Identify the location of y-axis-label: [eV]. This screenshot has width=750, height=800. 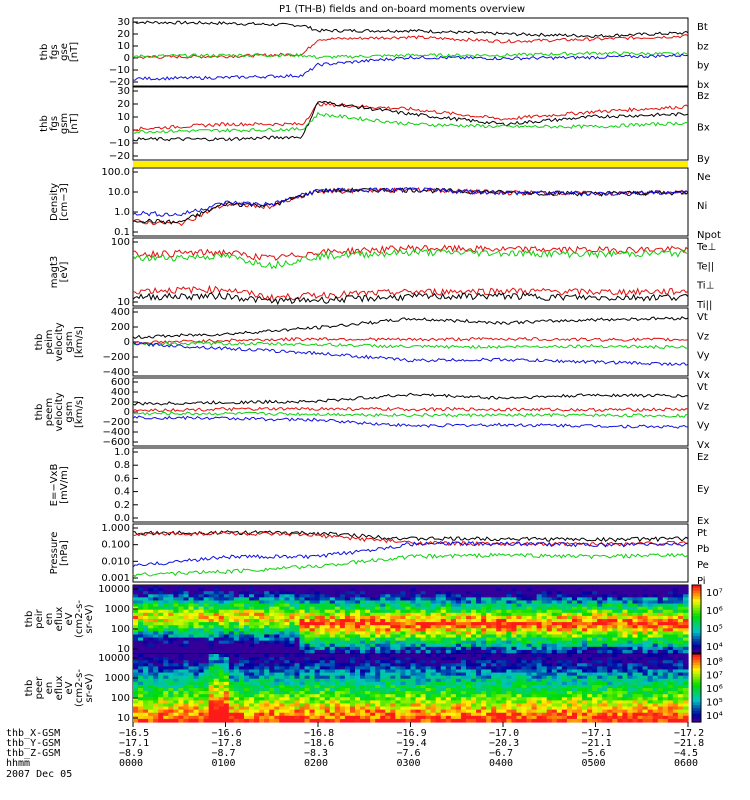
(64, 272).